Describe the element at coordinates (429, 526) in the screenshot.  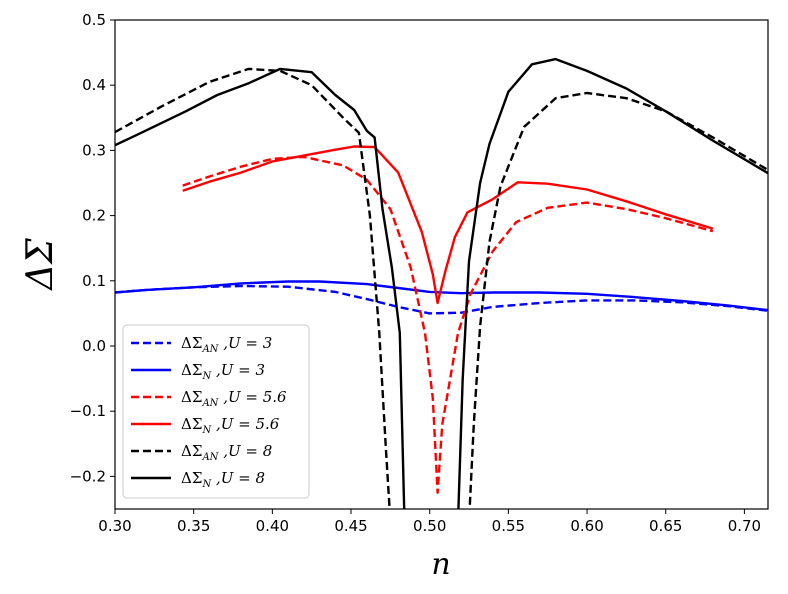
I see `x-tick-label: 0.50` at that location.